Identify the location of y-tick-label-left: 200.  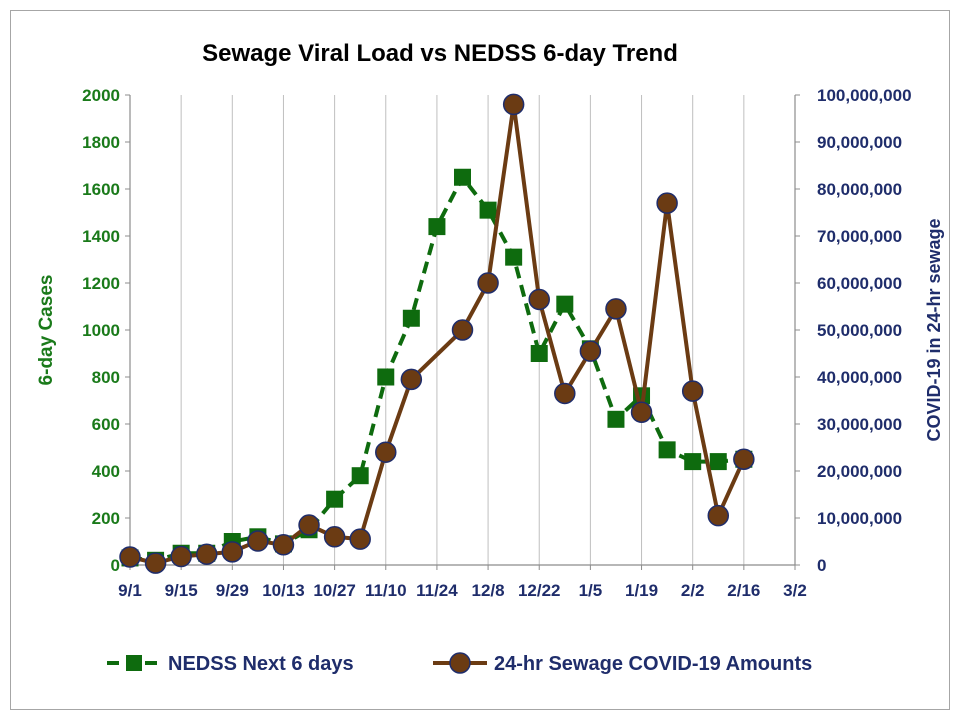
(106, 518).